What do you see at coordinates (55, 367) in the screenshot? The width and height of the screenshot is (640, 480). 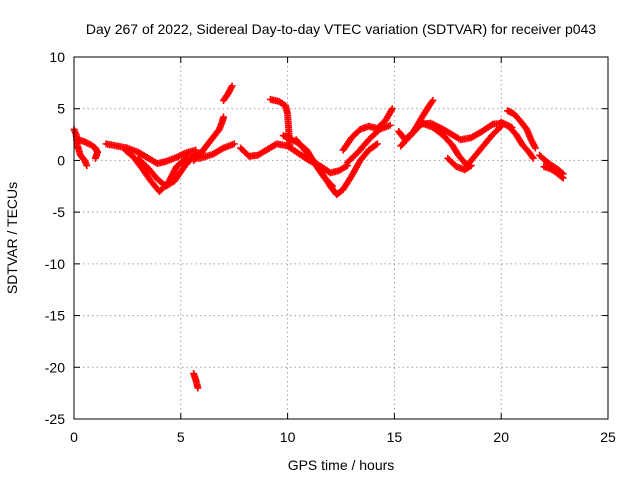 I see `y-tick-label: -20` at bounding box center [55, 367].